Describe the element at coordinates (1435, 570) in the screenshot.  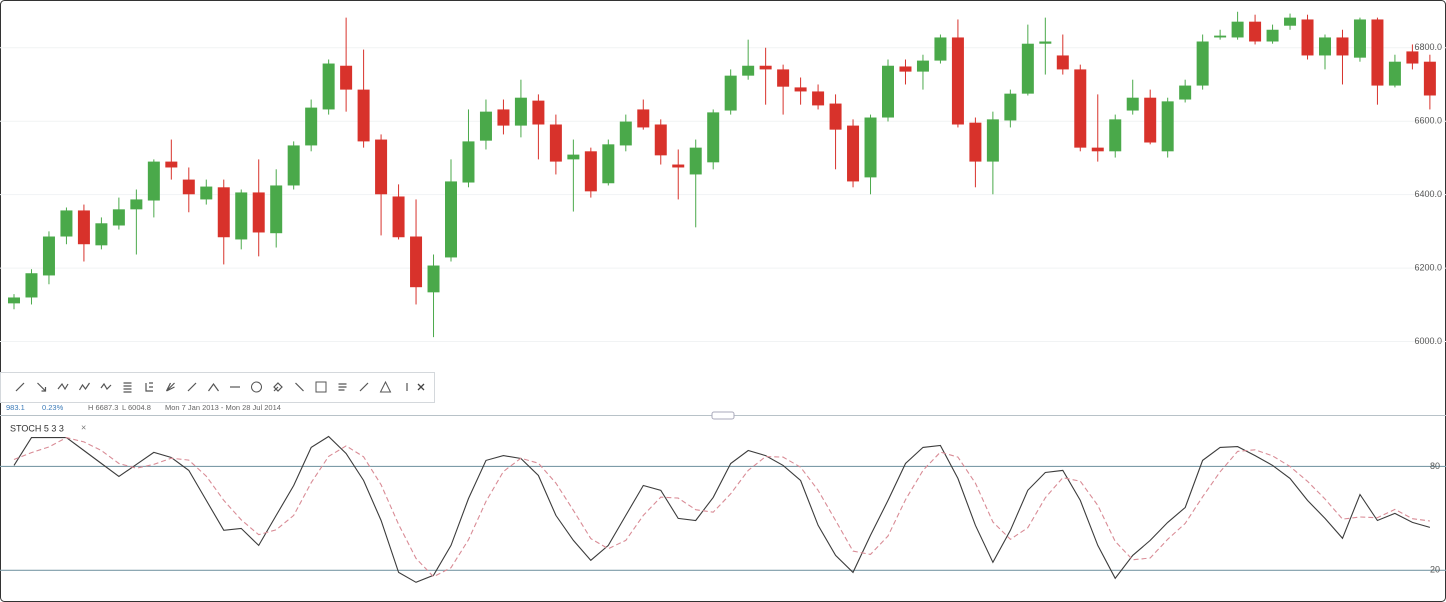
I see `y-tick-label: 20` at that location.